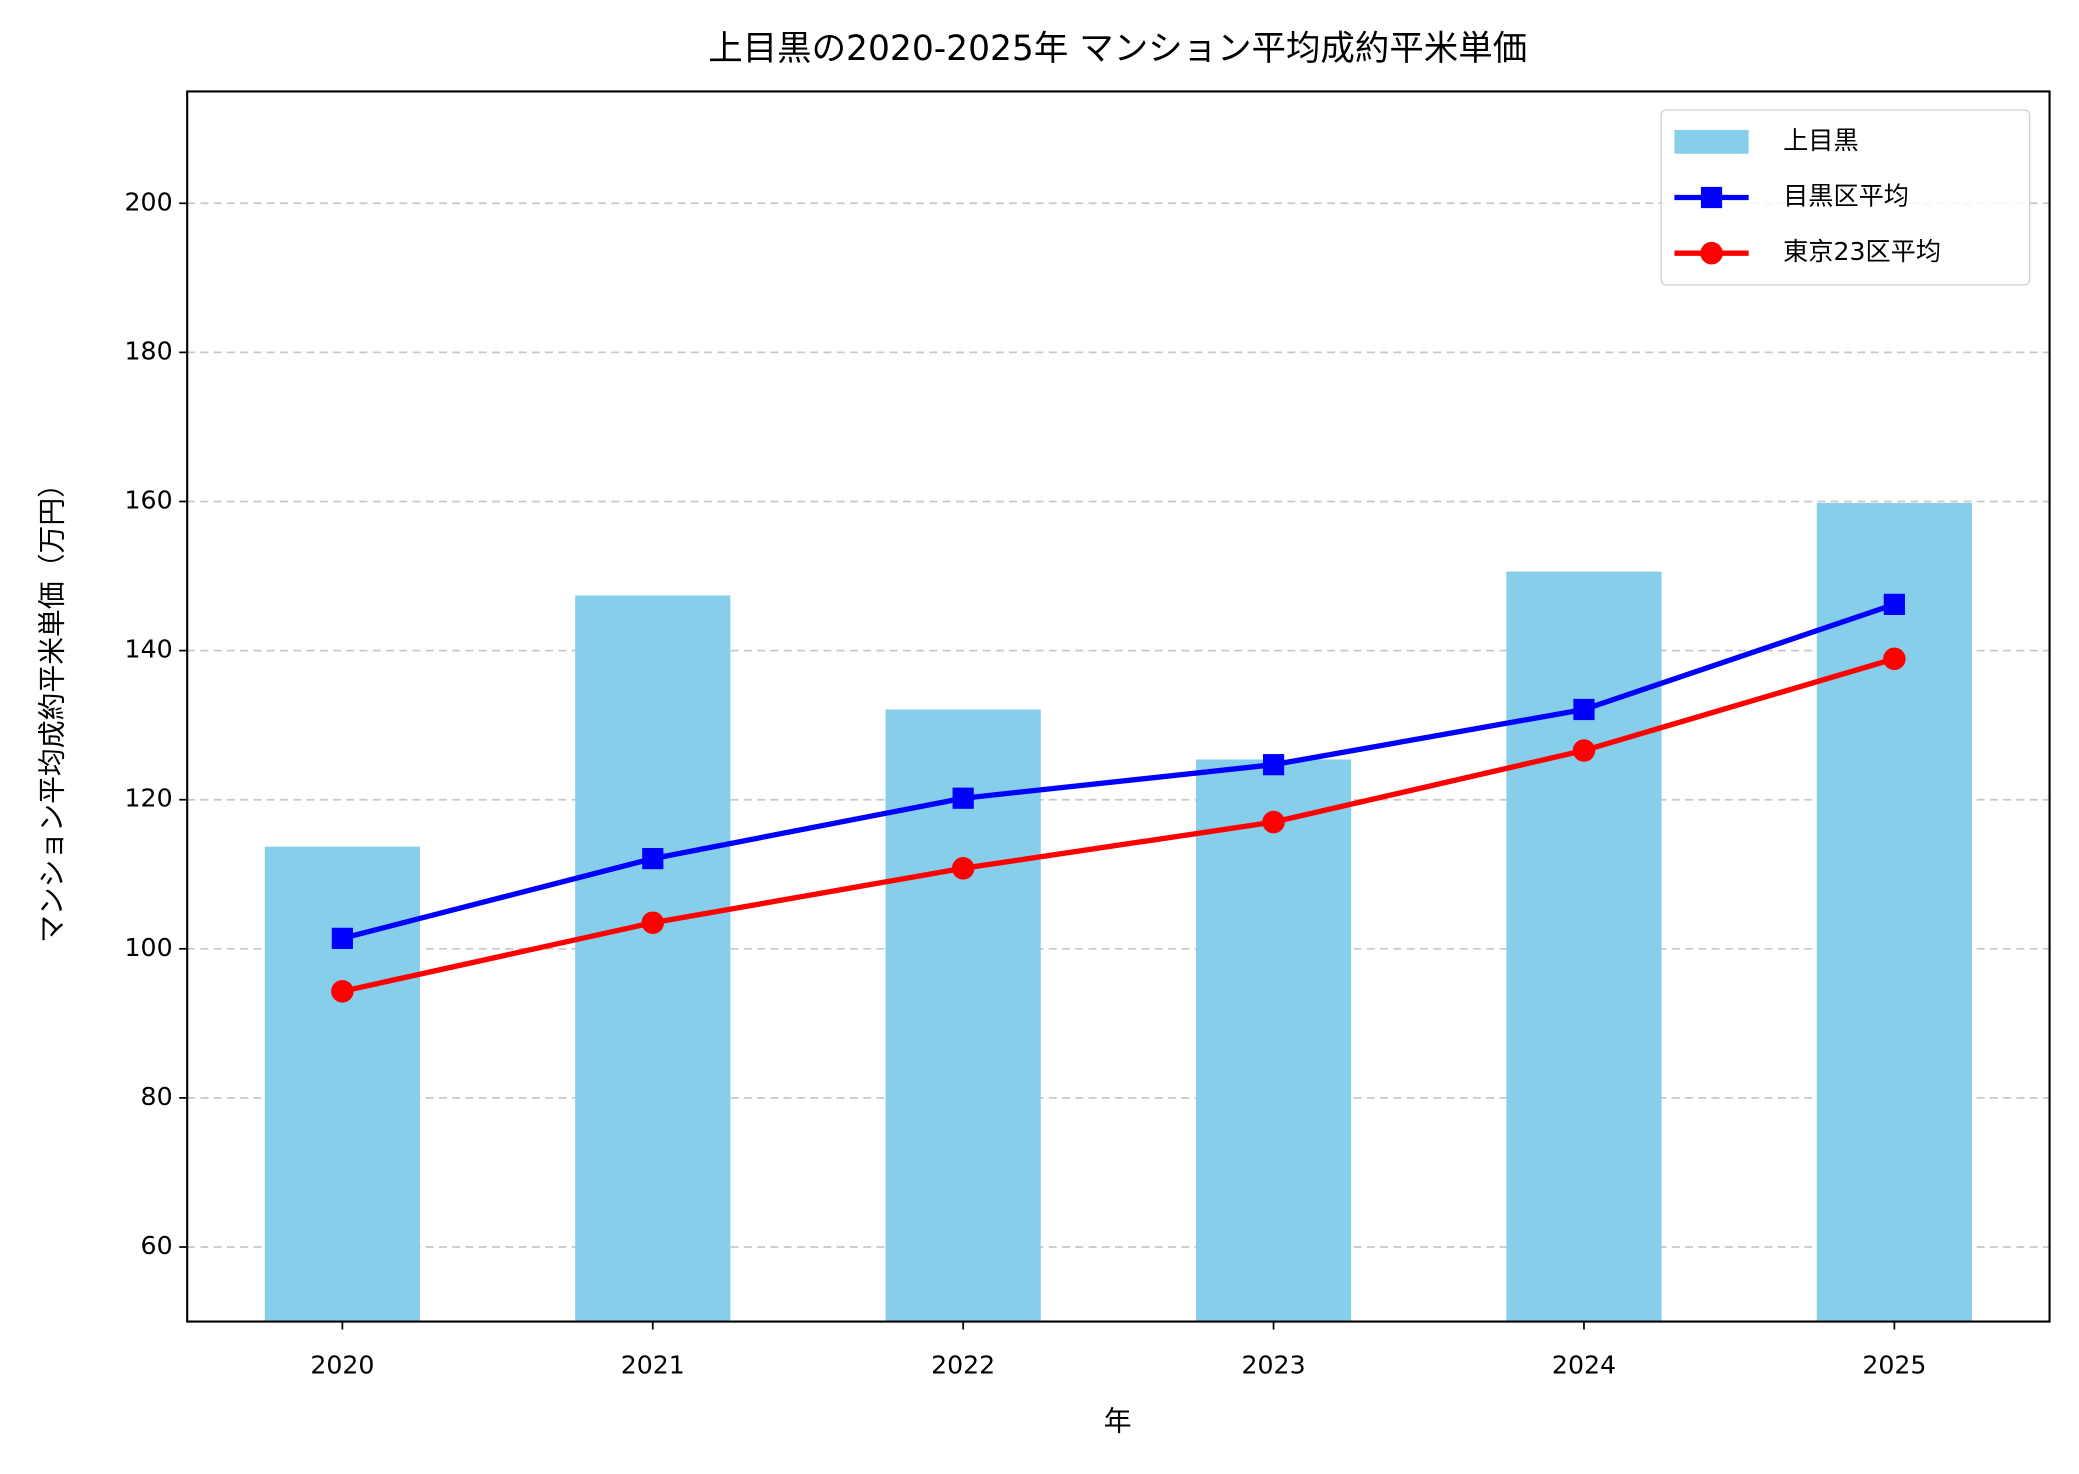 The width and height of the screenshot is (2079, 1474). Describe the element at coordinates (653, 1365) in the screenshot. I see `x-tick-label: 2021` at that location.